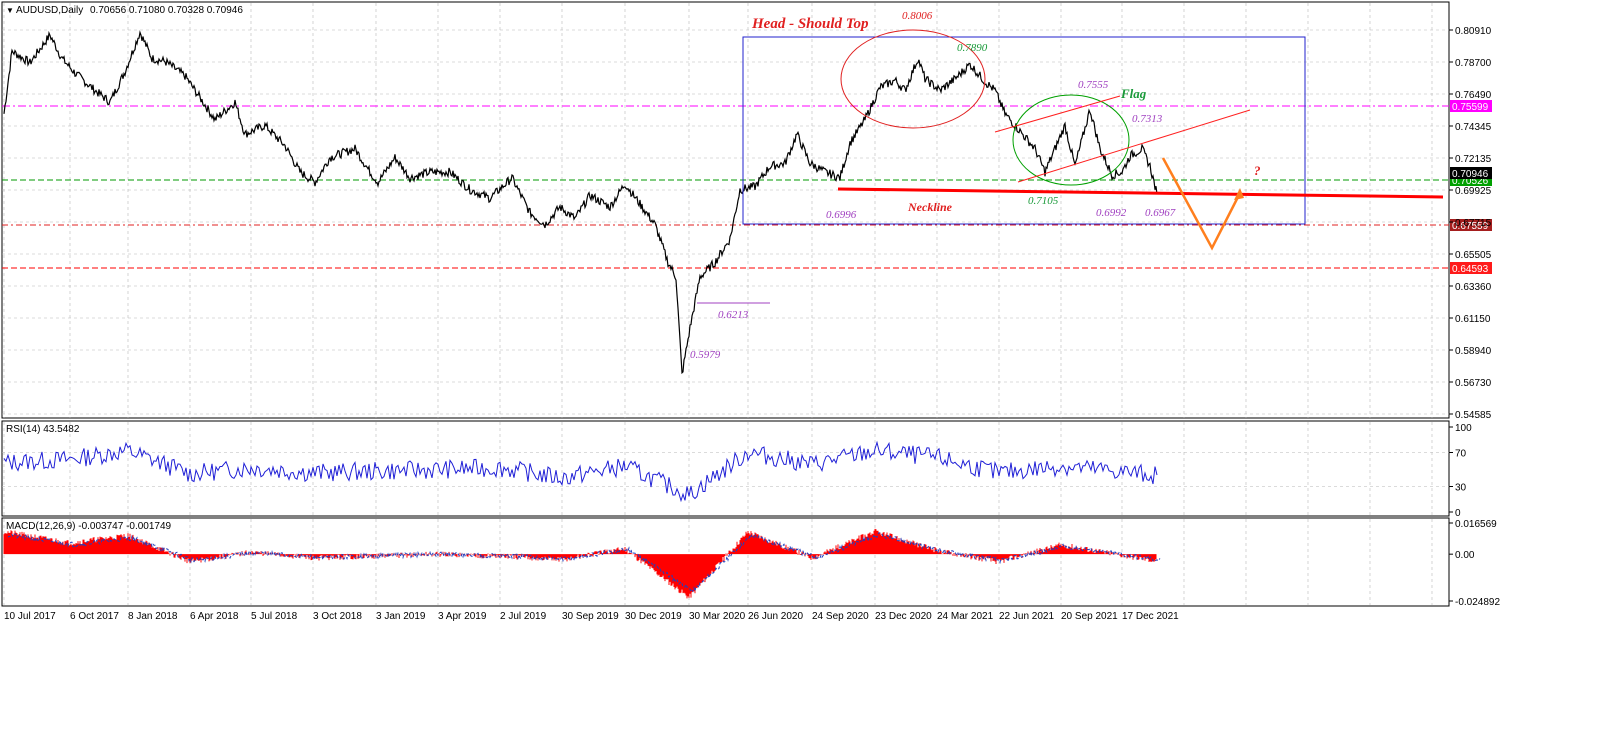 Image resolution: width=1610 pixels, height=750 pixels. Describe the element at coordinates (1473, 191) in the screenshot. I see `y-tick-label: 0.69925` at that location.